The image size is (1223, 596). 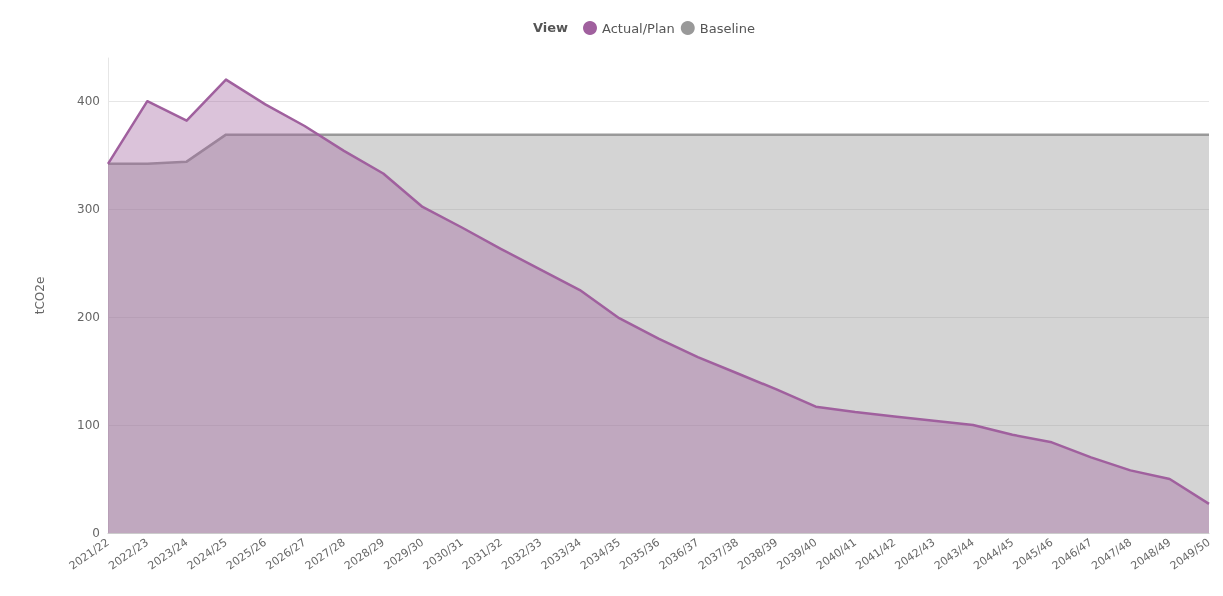 I want to click on y-axis-title: tCO2e, so click(x=40, y=295).